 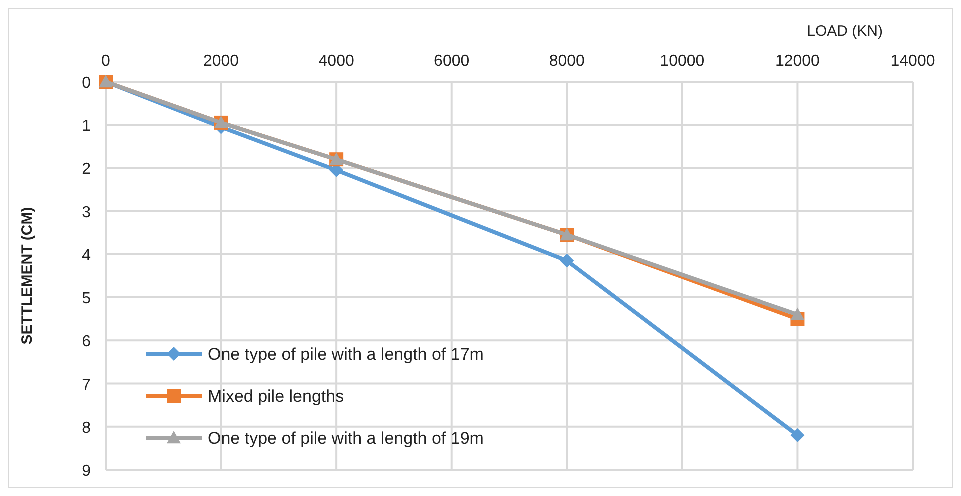 What do you see at coordinates (87, 83) in the screenshot?
I see `y-tick-label: 0` at bounding box center [87, 83].